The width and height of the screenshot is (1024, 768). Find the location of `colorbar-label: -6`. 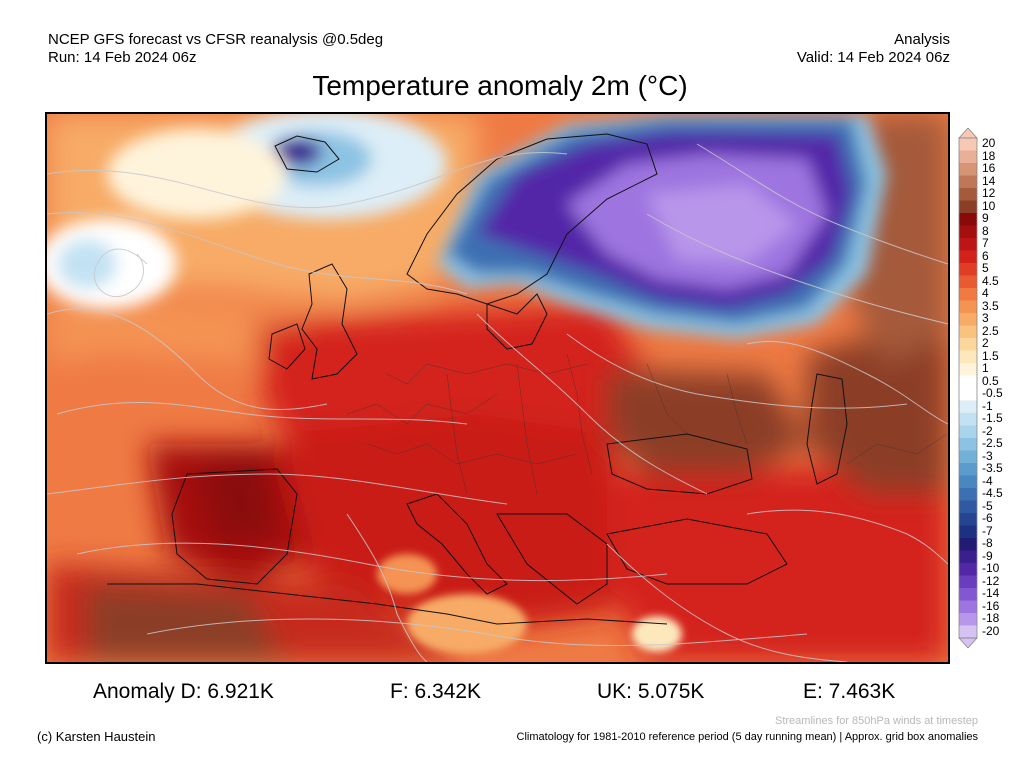

colorbar-label: -6 is located at coordinates (987, 518).